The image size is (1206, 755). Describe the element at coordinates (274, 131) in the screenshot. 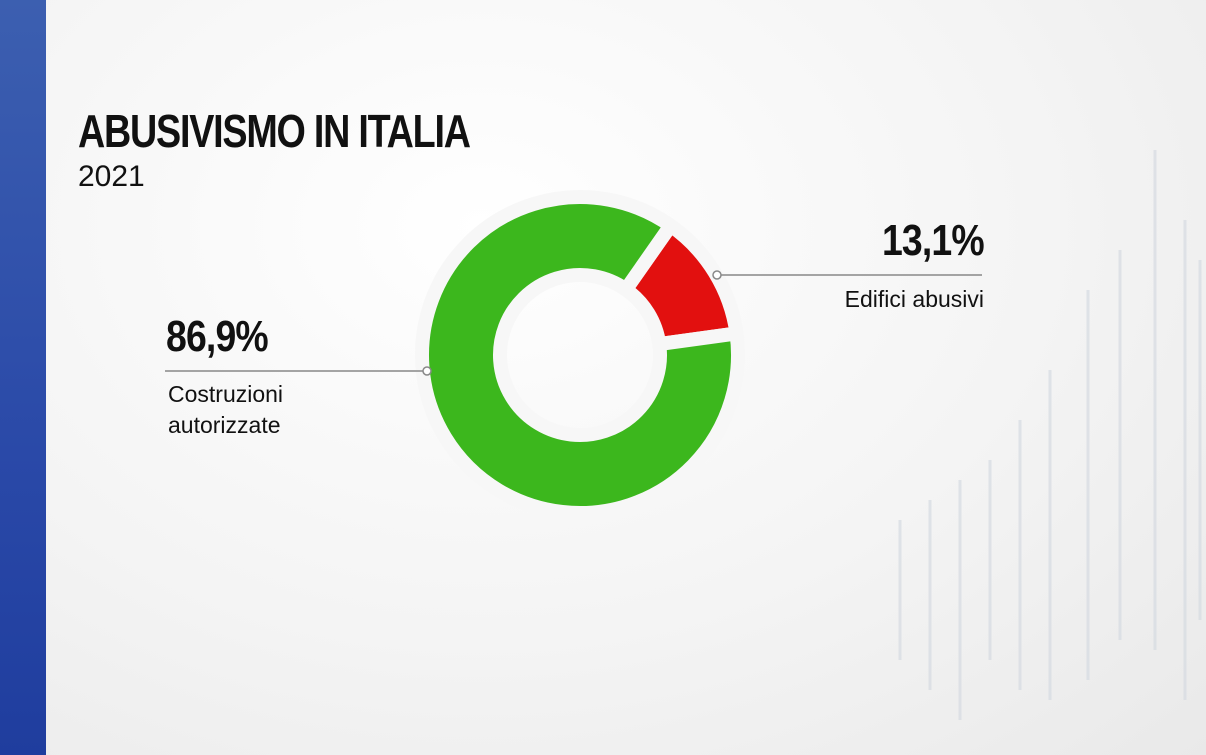

I see `chart-title: ABUSIVISMO IN ITALIA` at that location.